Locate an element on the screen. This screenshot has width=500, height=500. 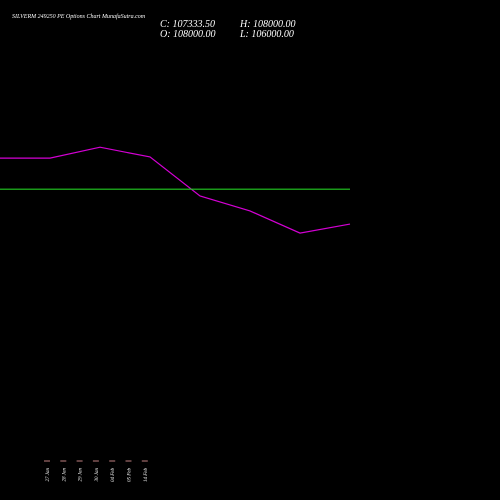
close-label: C: 107333.50 is located at coordinates (187, 24).